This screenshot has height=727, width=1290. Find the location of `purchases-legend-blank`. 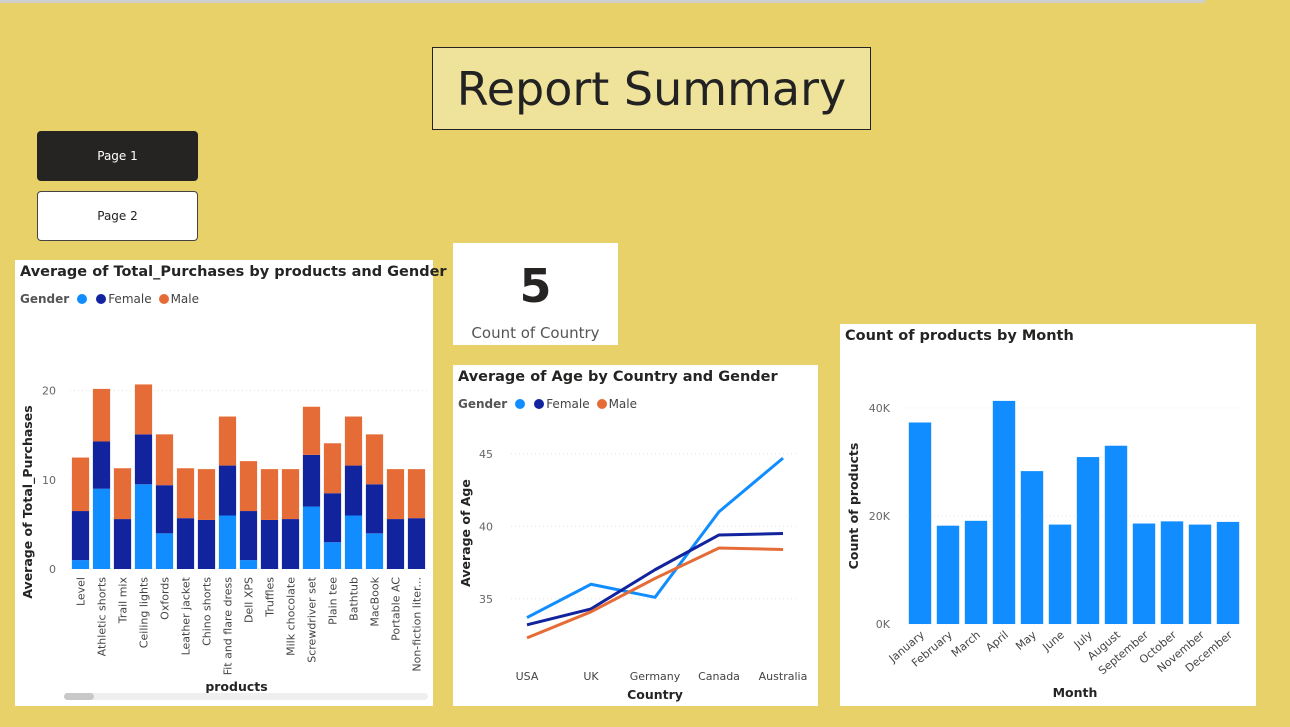

purchases-legend-blank is located at coordinates (83, 299).